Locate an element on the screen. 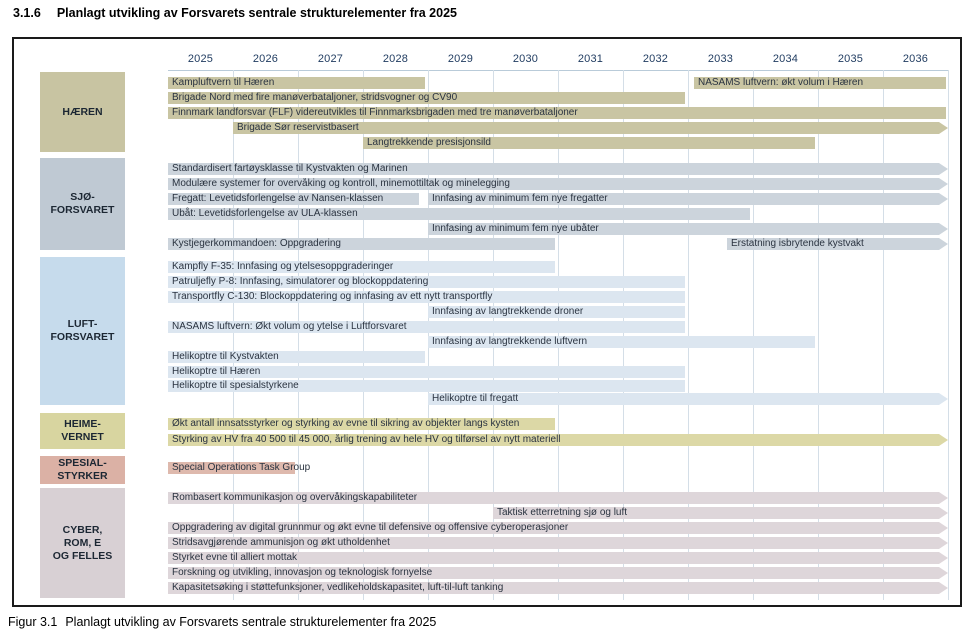 The width and height of the screenshot is (976, 641). gantt-bar-label: Innfasing av minimum fem nye ubåter is located at coordinates (515, 228).